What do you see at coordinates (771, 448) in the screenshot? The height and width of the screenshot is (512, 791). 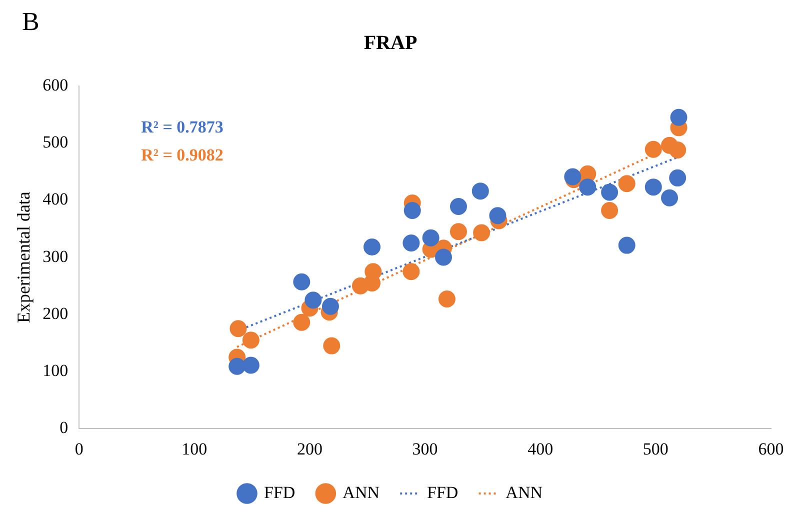 I see `x-tick-label: 600` at bounding box center [771, 448].